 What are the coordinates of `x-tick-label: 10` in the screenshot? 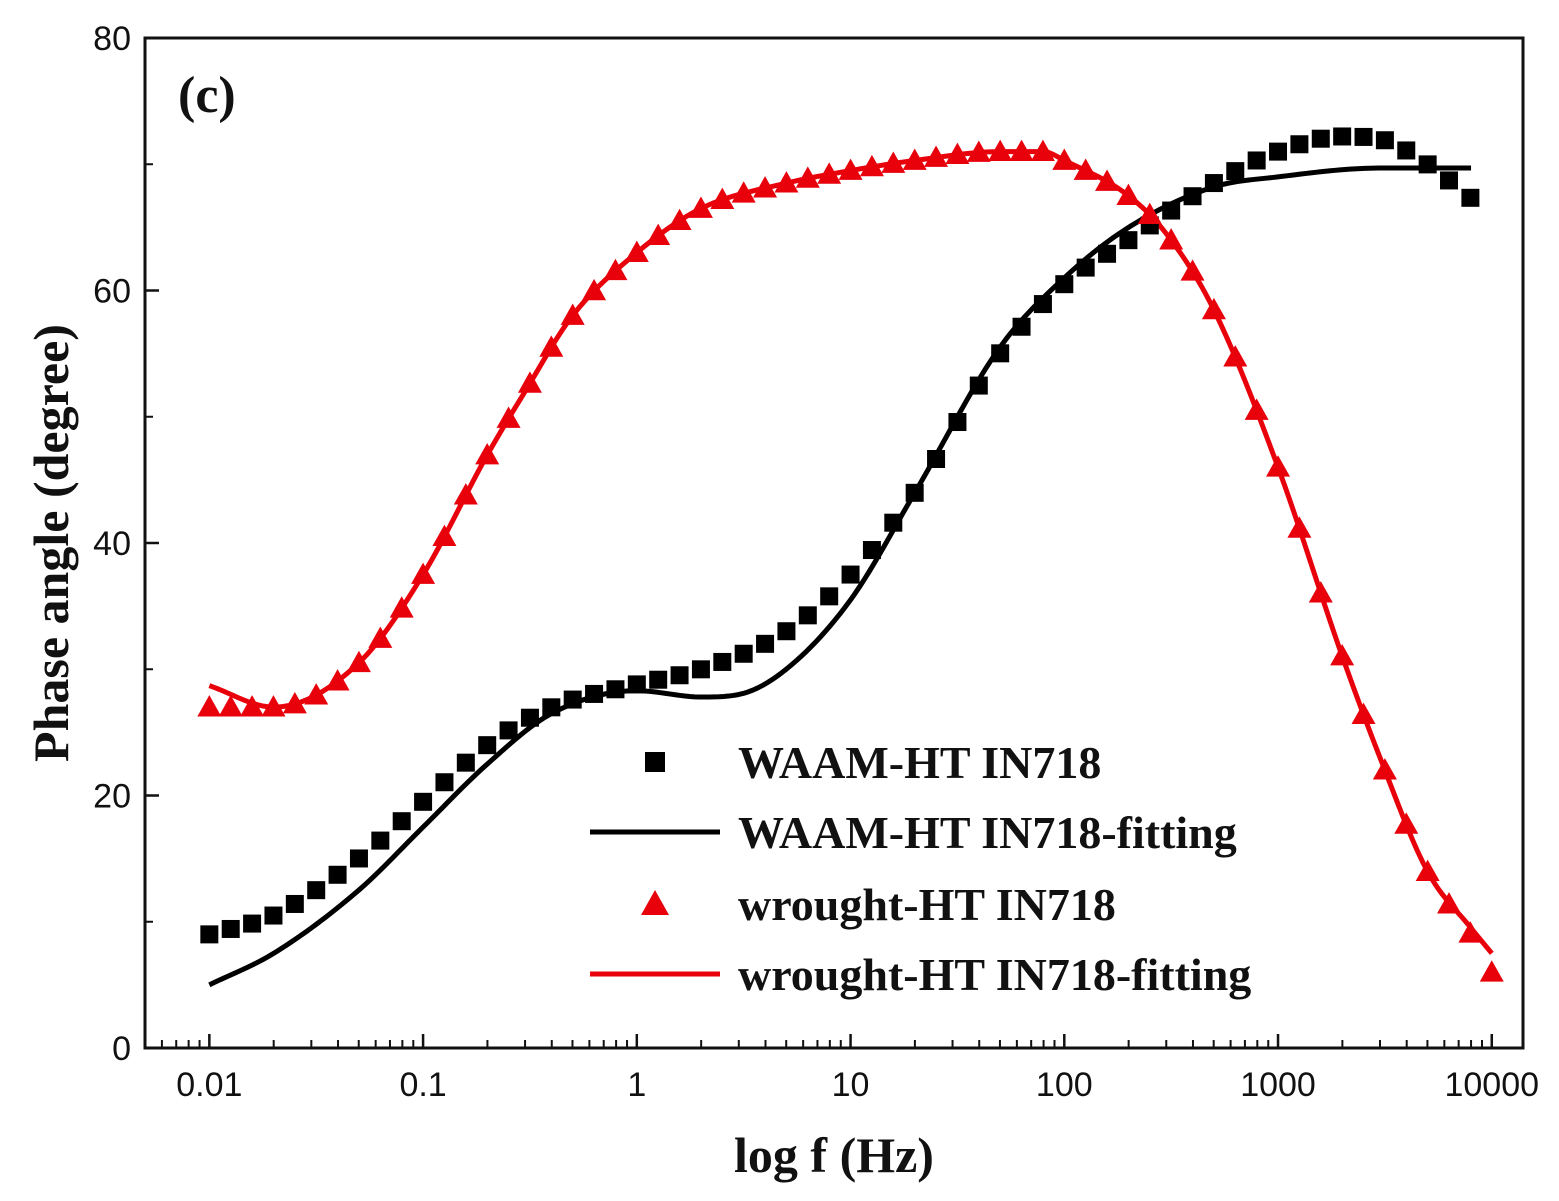 It's located at (851, 1085).